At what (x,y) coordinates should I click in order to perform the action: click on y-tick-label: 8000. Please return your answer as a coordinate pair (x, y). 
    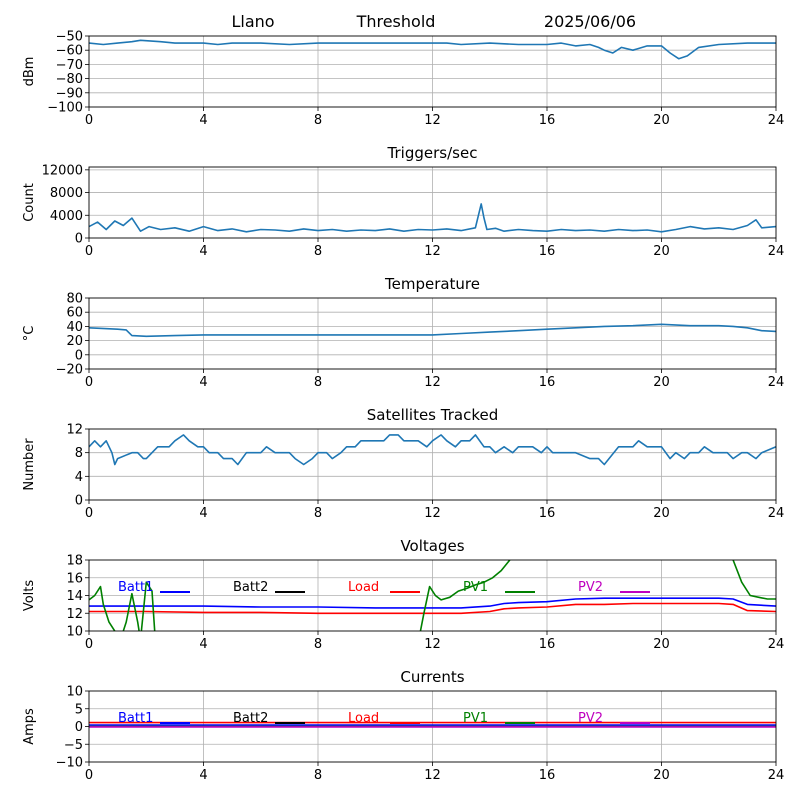
    Looking at the image, I should click on (66, 193).